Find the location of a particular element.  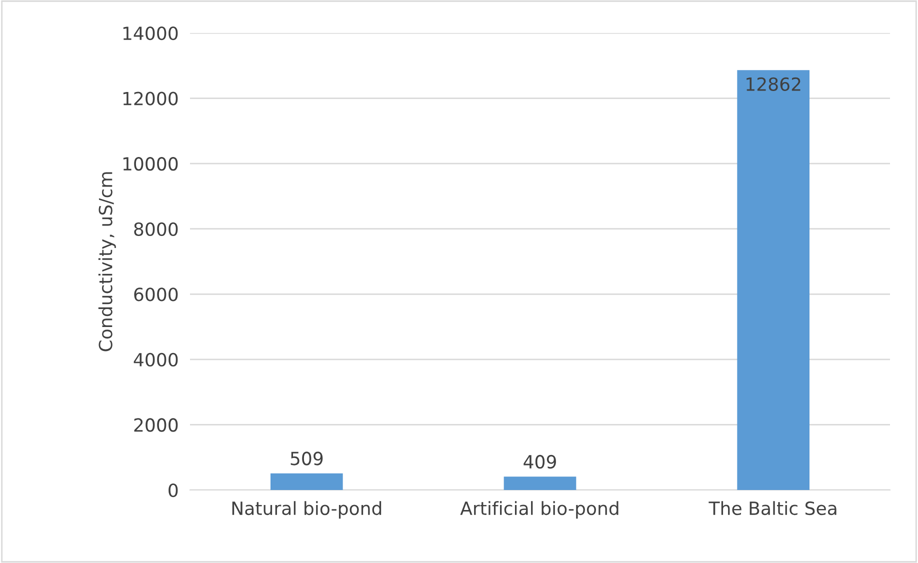

y-tick-label: 6000 is located at coordinates (156, 295).